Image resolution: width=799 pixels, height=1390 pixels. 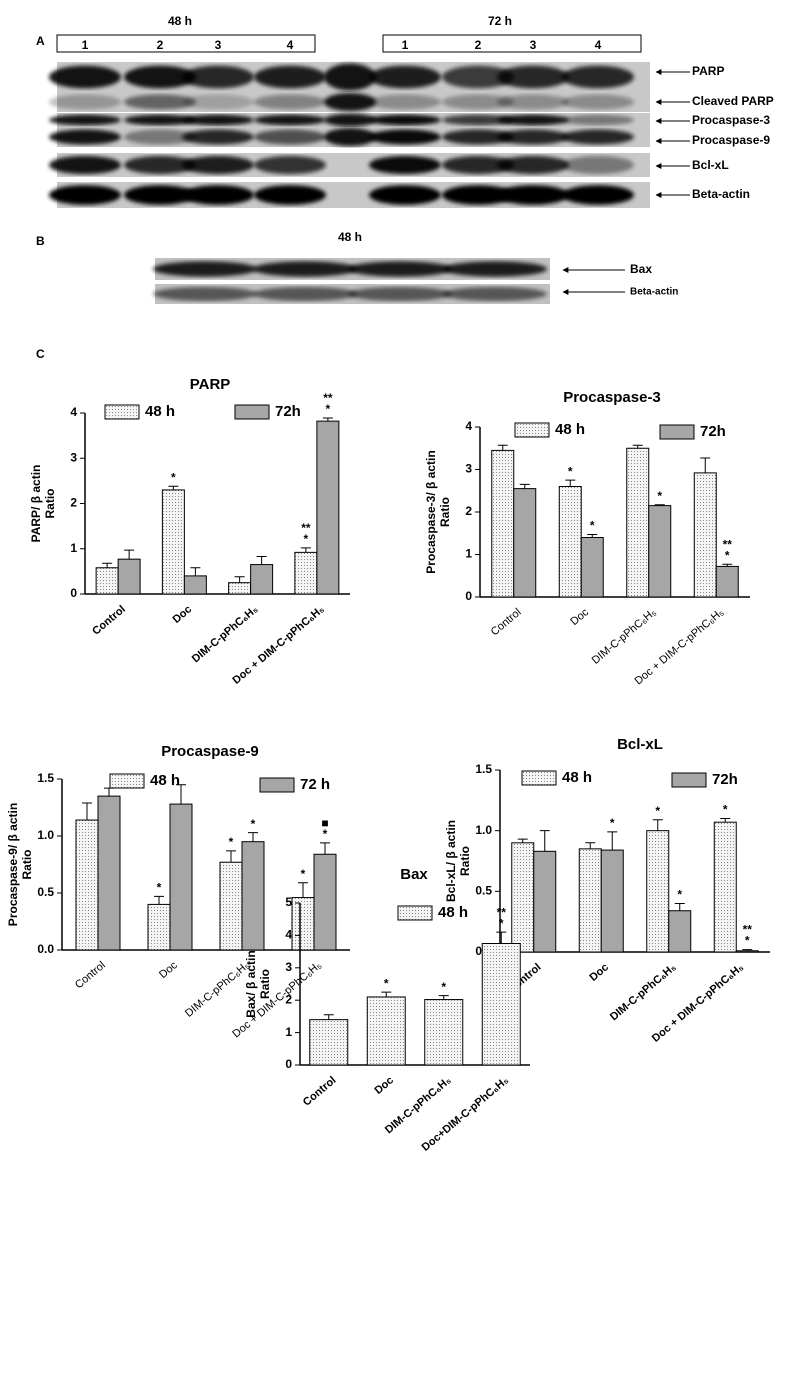 What do you see at coordinates (13, 864) in the screenshot?
I see `y-axis-label: Procaspase-9/ β actin` at bounding box center [13, 864].